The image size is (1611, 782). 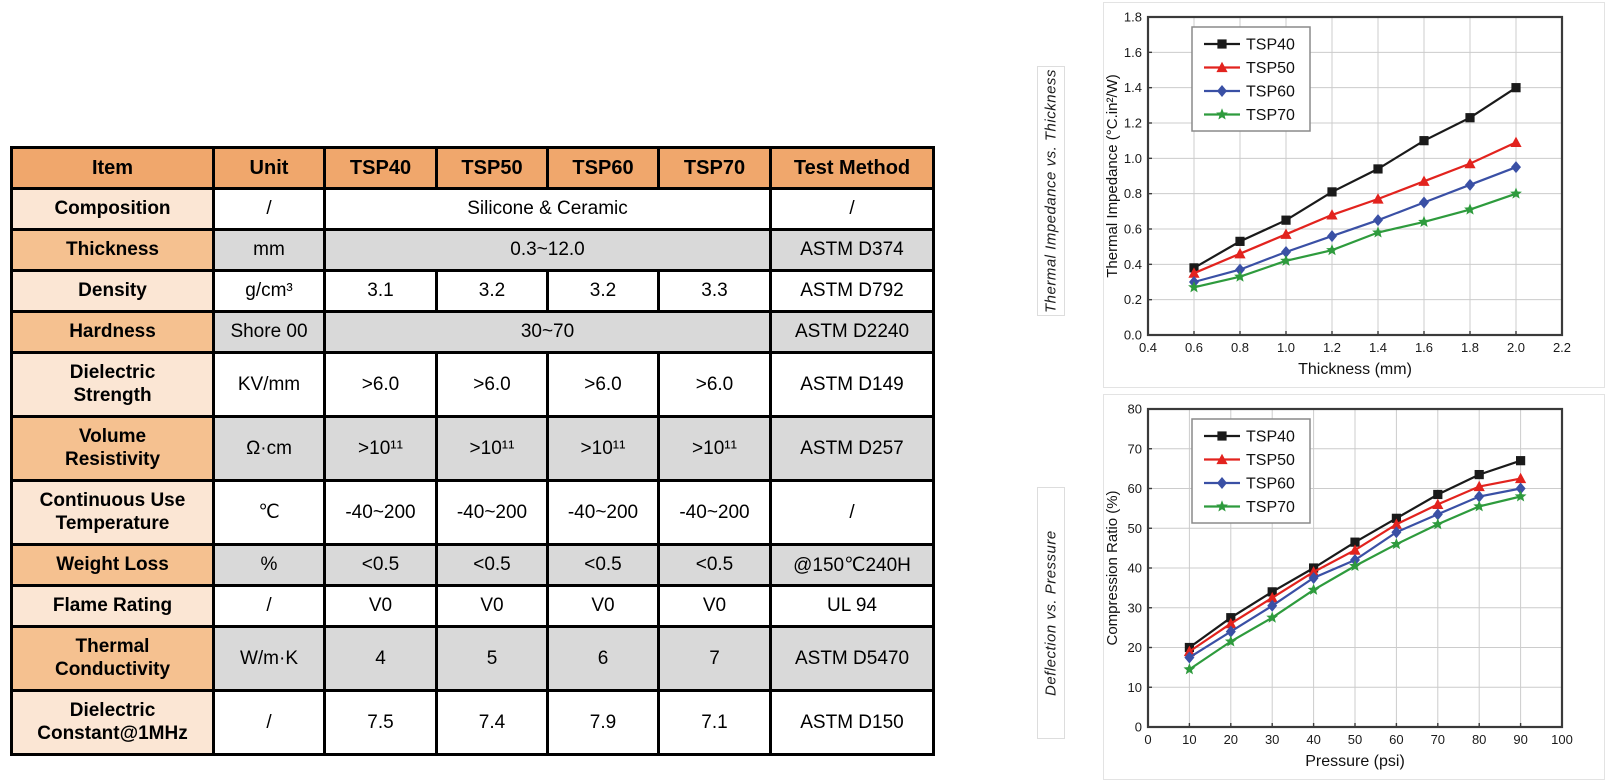 What do you see at coordinates (1438, 739) in the screenshot?
I see `svg-text: 70` at bounding box center [1438, 739].